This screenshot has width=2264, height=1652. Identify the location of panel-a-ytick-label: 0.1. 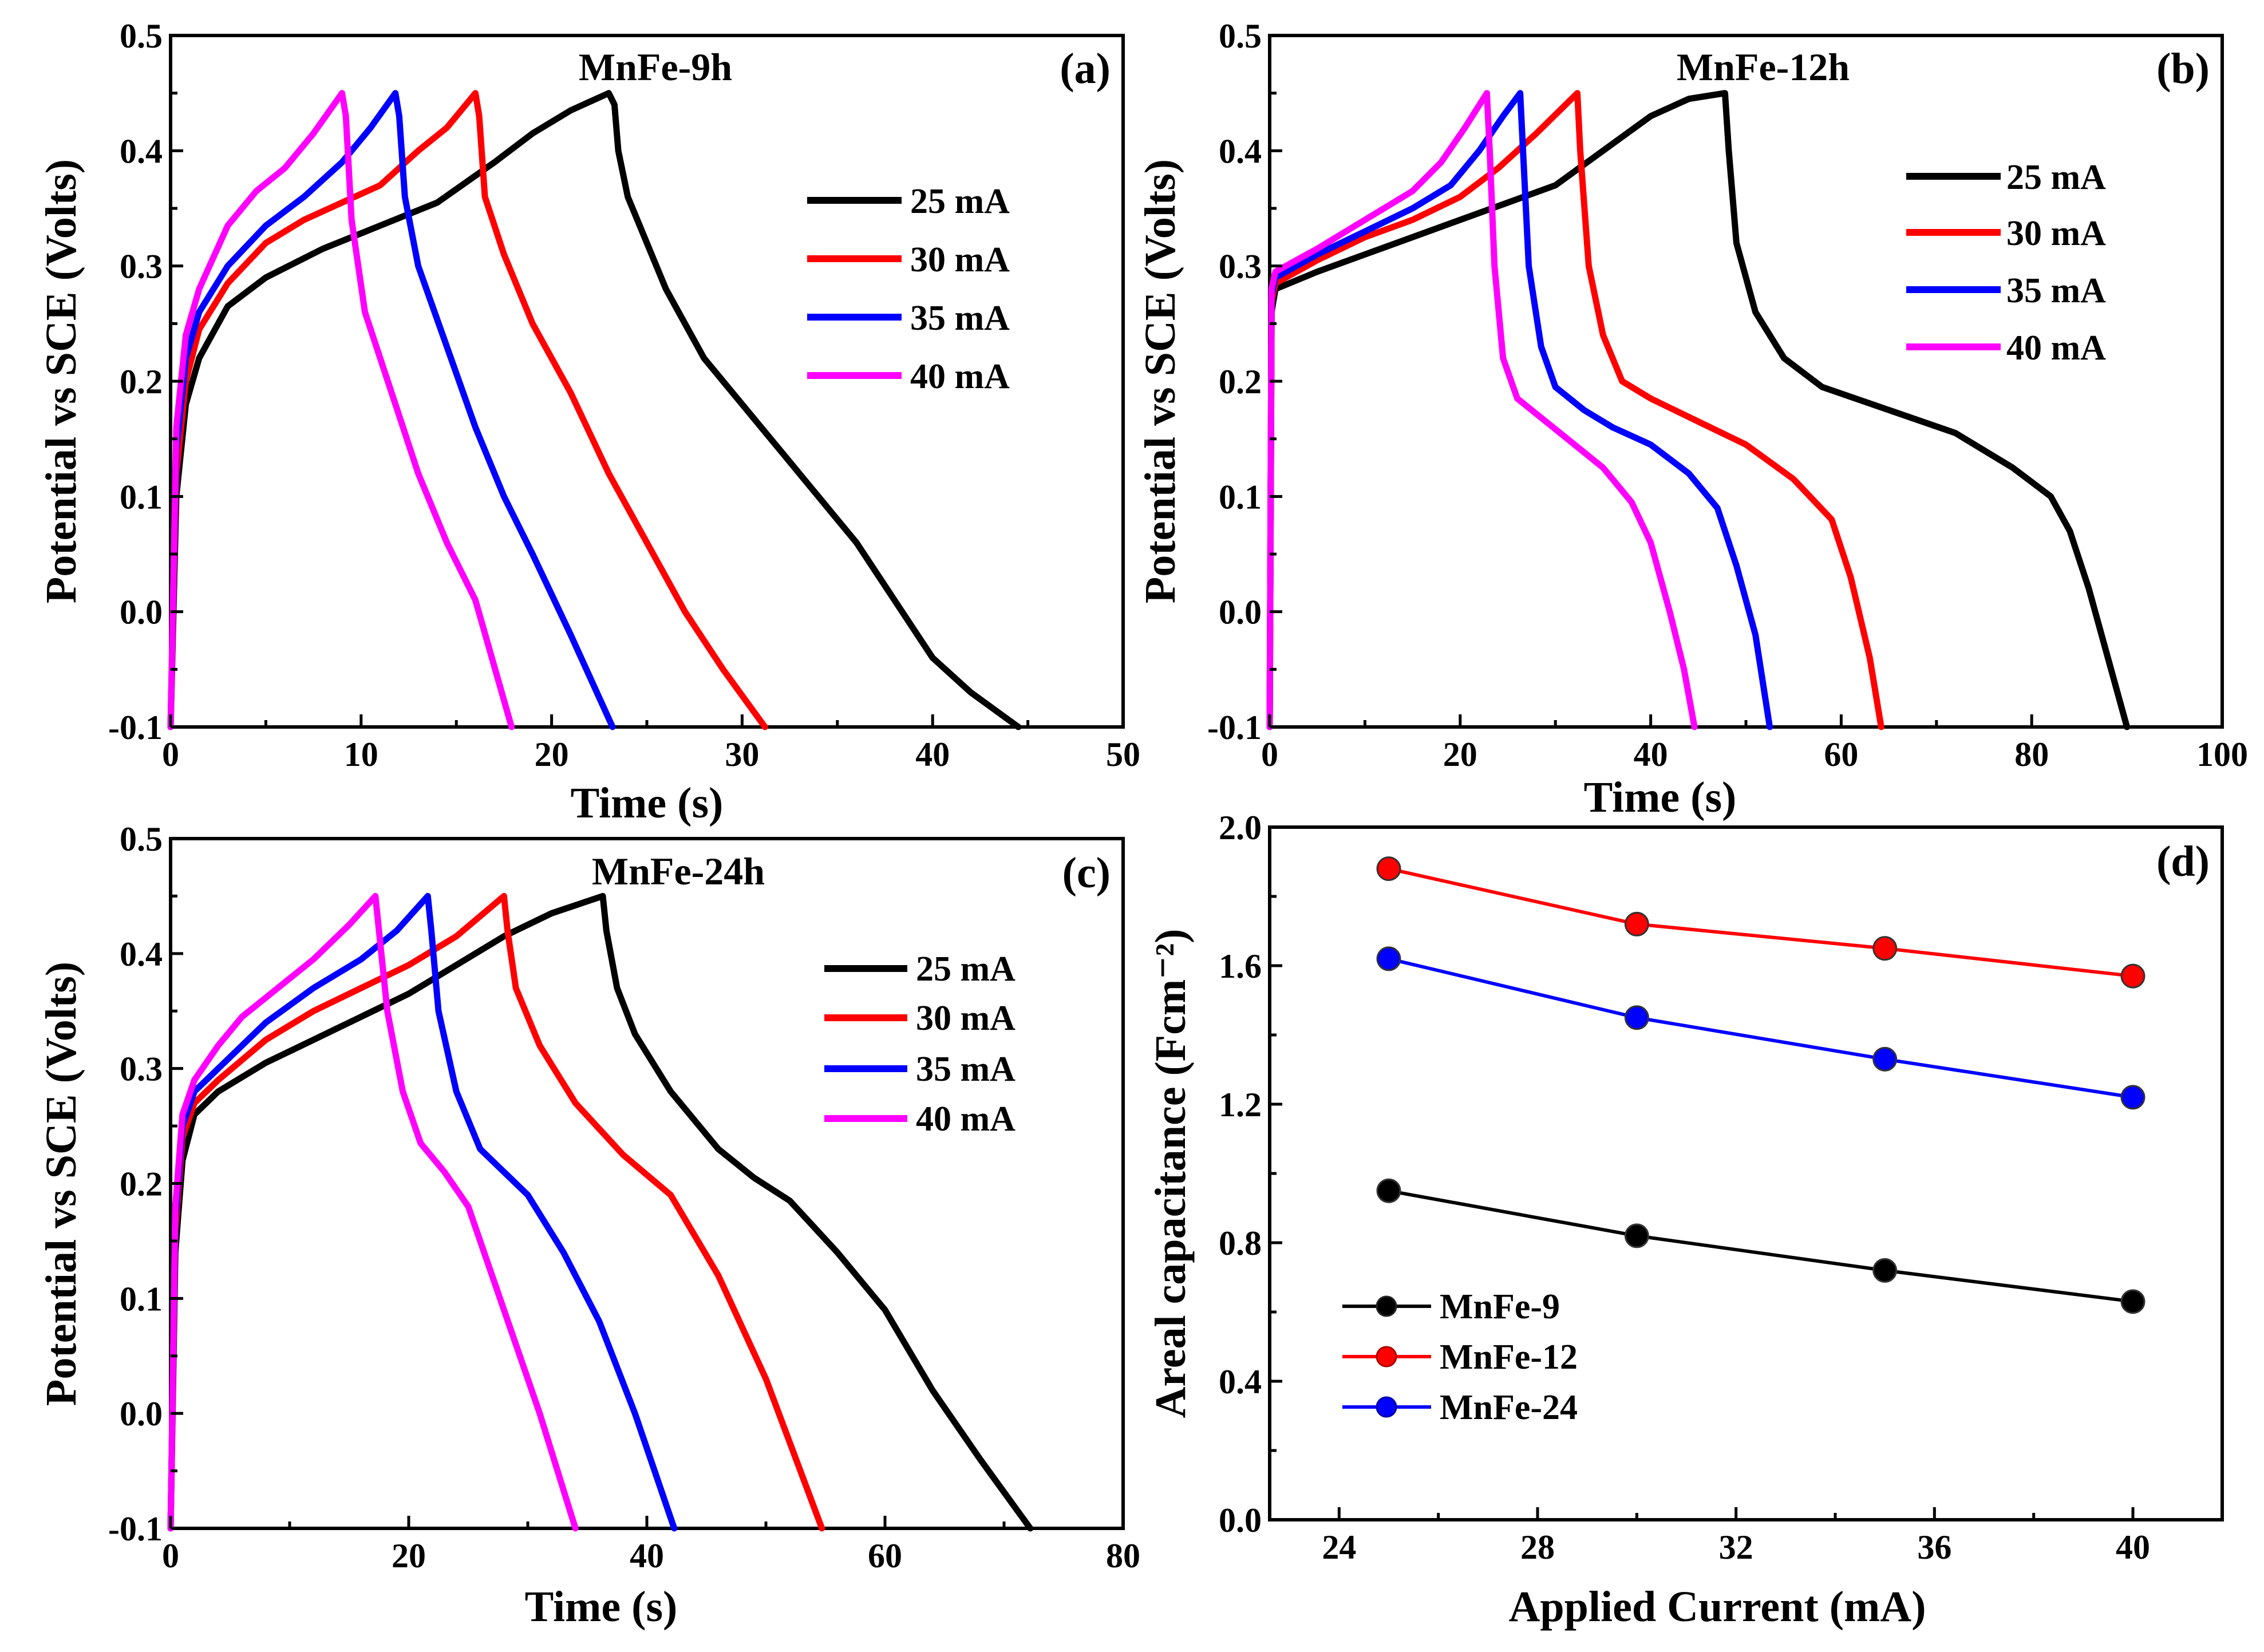
(141, 497).